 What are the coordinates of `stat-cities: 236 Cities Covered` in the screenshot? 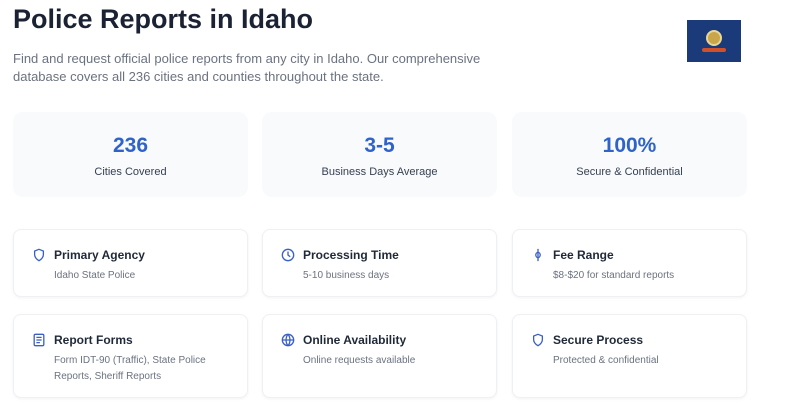 It's located at (130, 154).